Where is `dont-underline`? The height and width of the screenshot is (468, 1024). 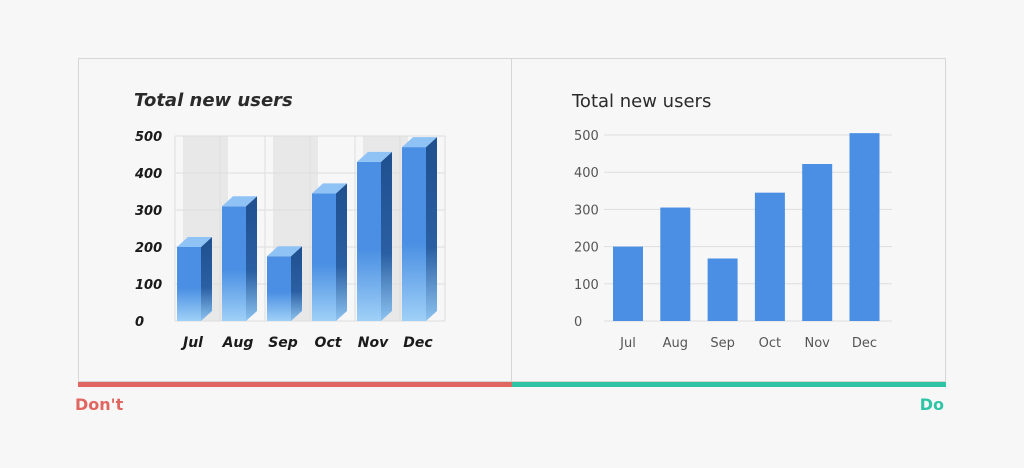 dont-underline is located at coordinates (295, 384).